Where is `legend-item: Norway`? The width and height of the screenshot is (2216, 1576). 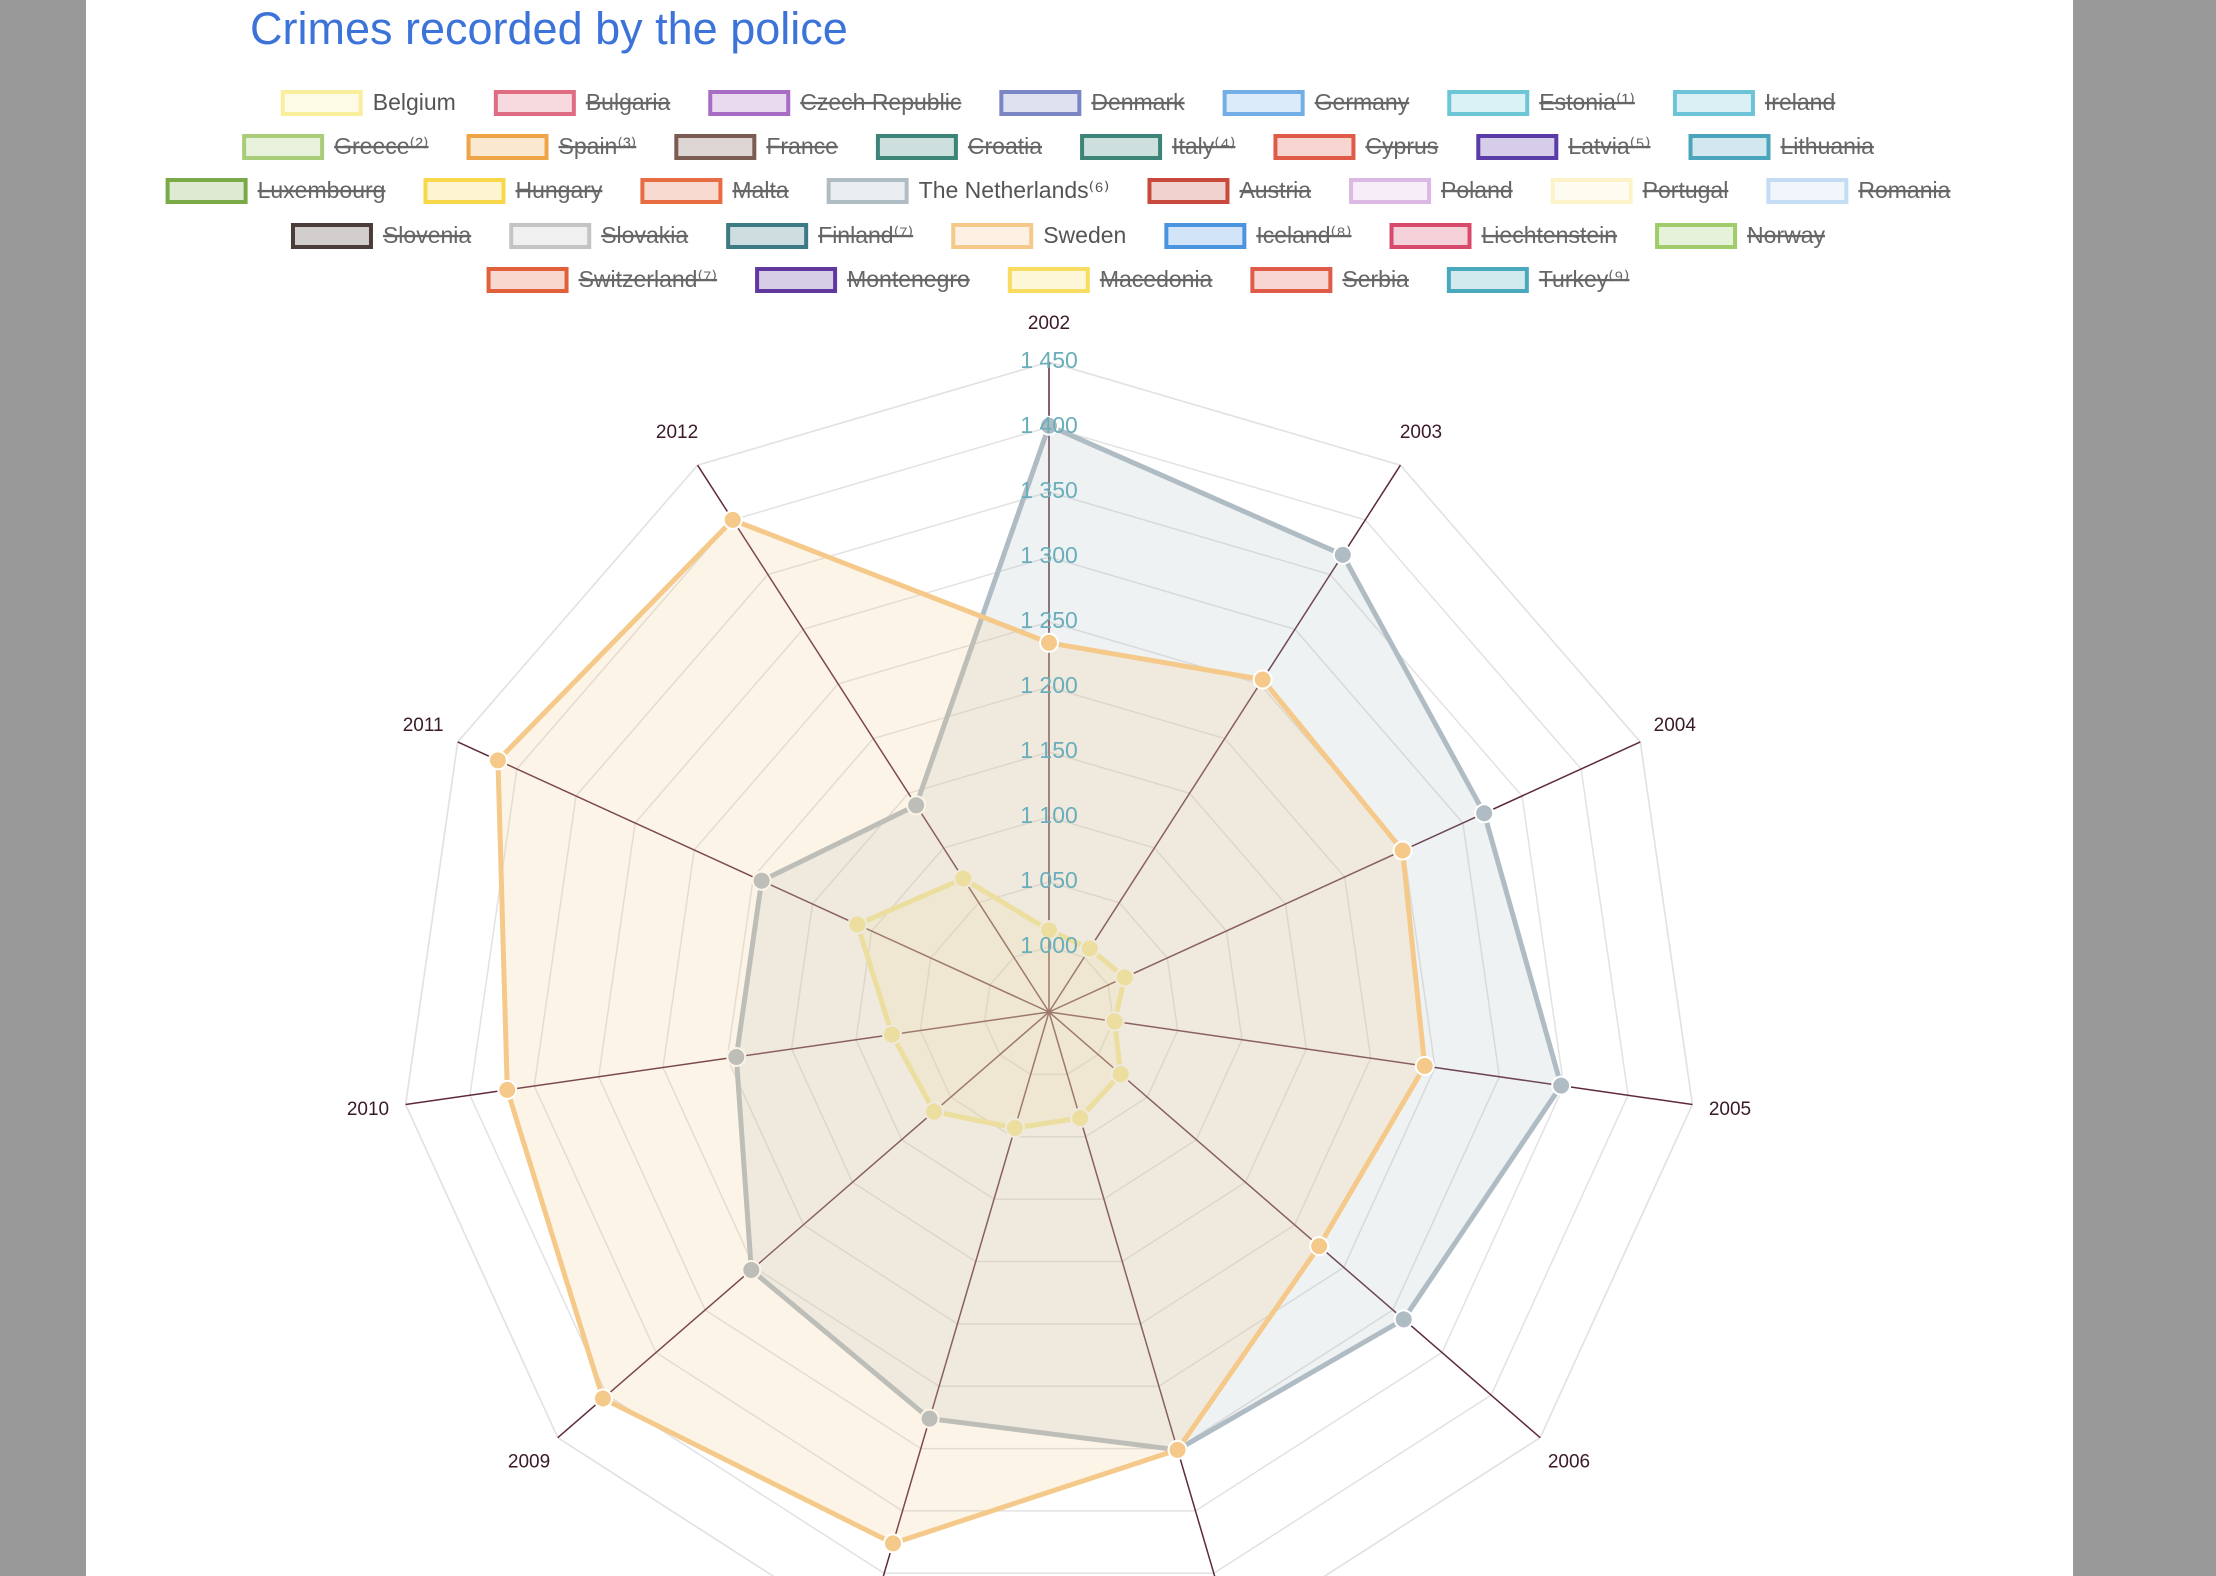 legend-item: Norway is located at coordinates (1740, 235).